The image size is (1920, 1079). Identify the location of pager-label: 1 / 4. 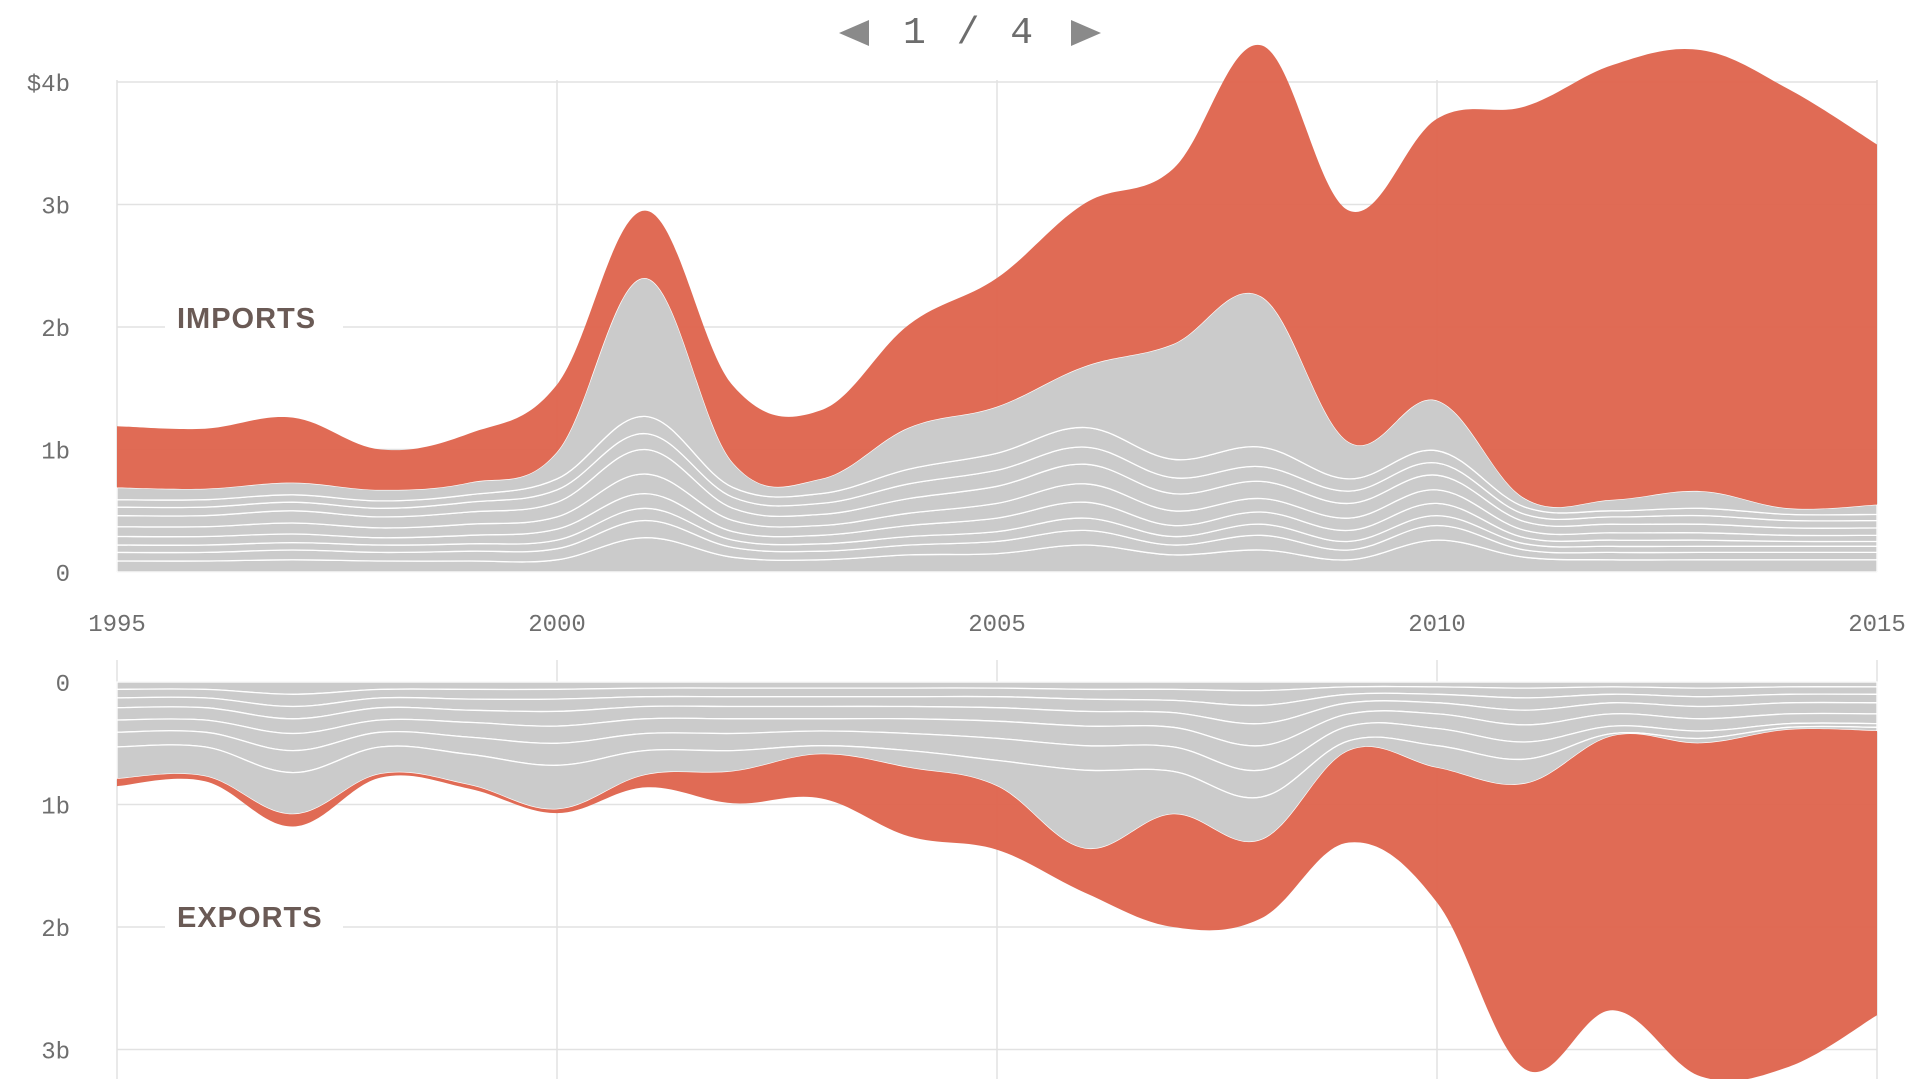
(970, 33).